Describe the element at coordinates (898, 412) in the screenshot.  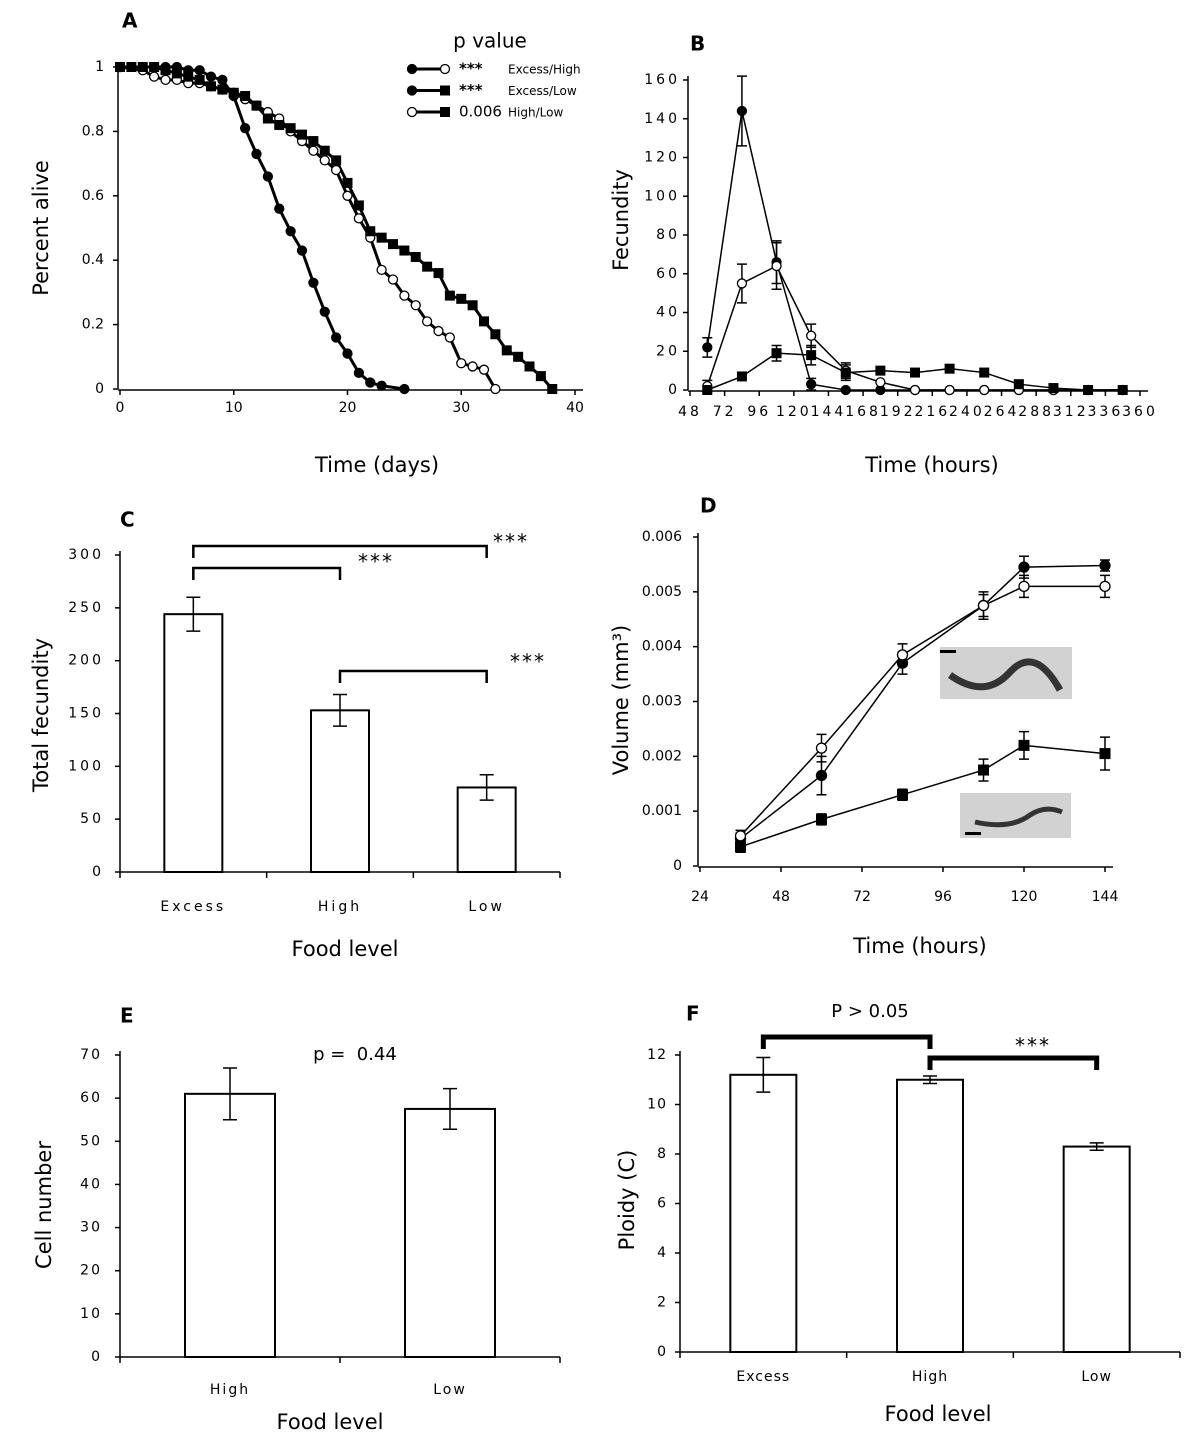
I see `x-tick-label: 192` at that location.